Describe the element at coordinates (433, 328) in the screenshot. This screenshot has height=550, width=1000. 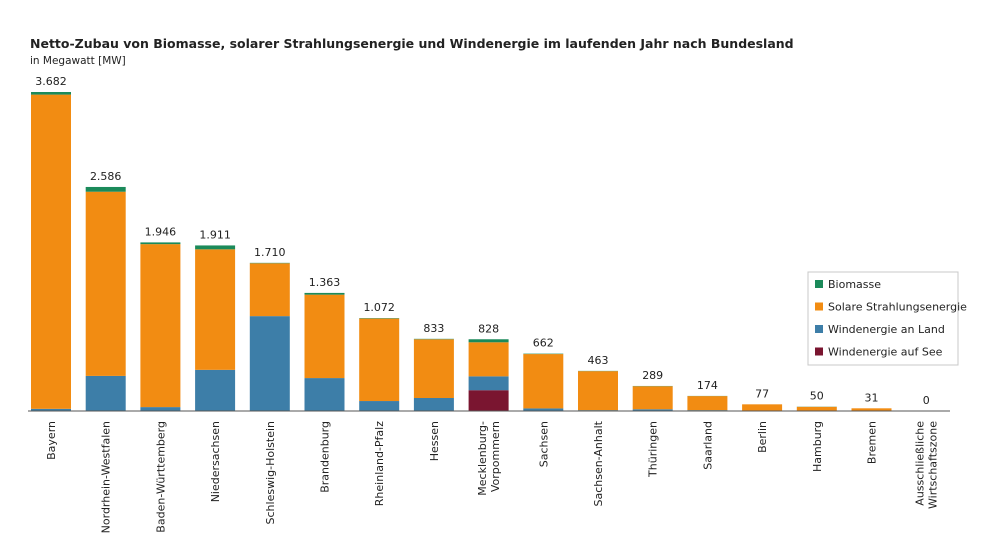
I see `total-label: 833` at that location.